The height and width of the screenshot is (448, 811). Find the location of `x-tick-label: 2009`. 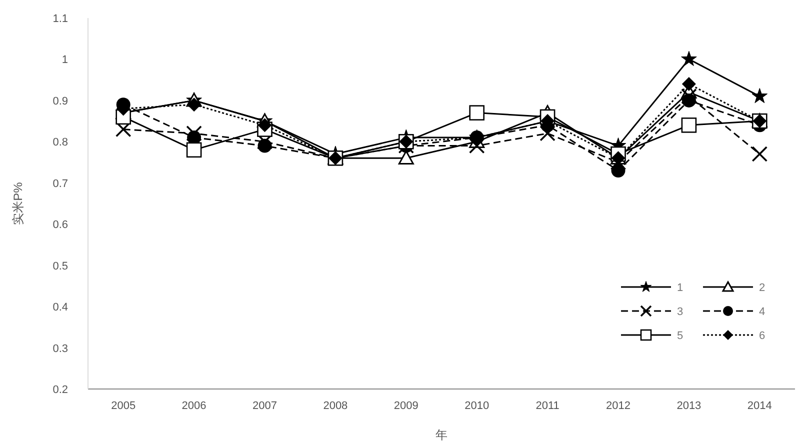

x-tick-label: 2009 is located at coordinates (406, 406).